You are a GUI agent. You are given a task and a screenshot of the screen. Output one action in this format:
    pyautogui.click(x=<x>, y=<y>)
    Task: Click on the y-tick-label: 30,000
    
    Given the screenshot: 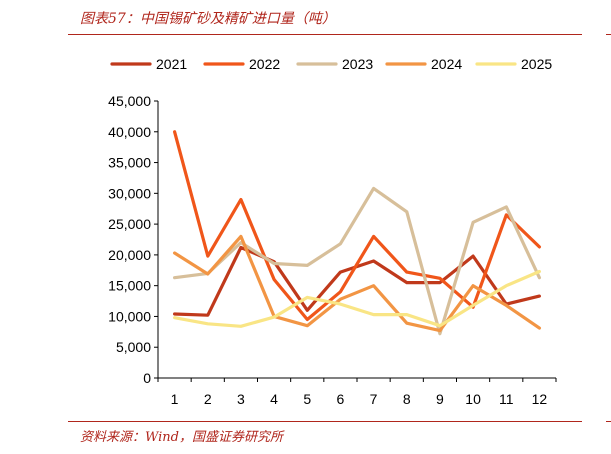 What is the action you would take?
    pyautogui.click(x=129, y=193)
    